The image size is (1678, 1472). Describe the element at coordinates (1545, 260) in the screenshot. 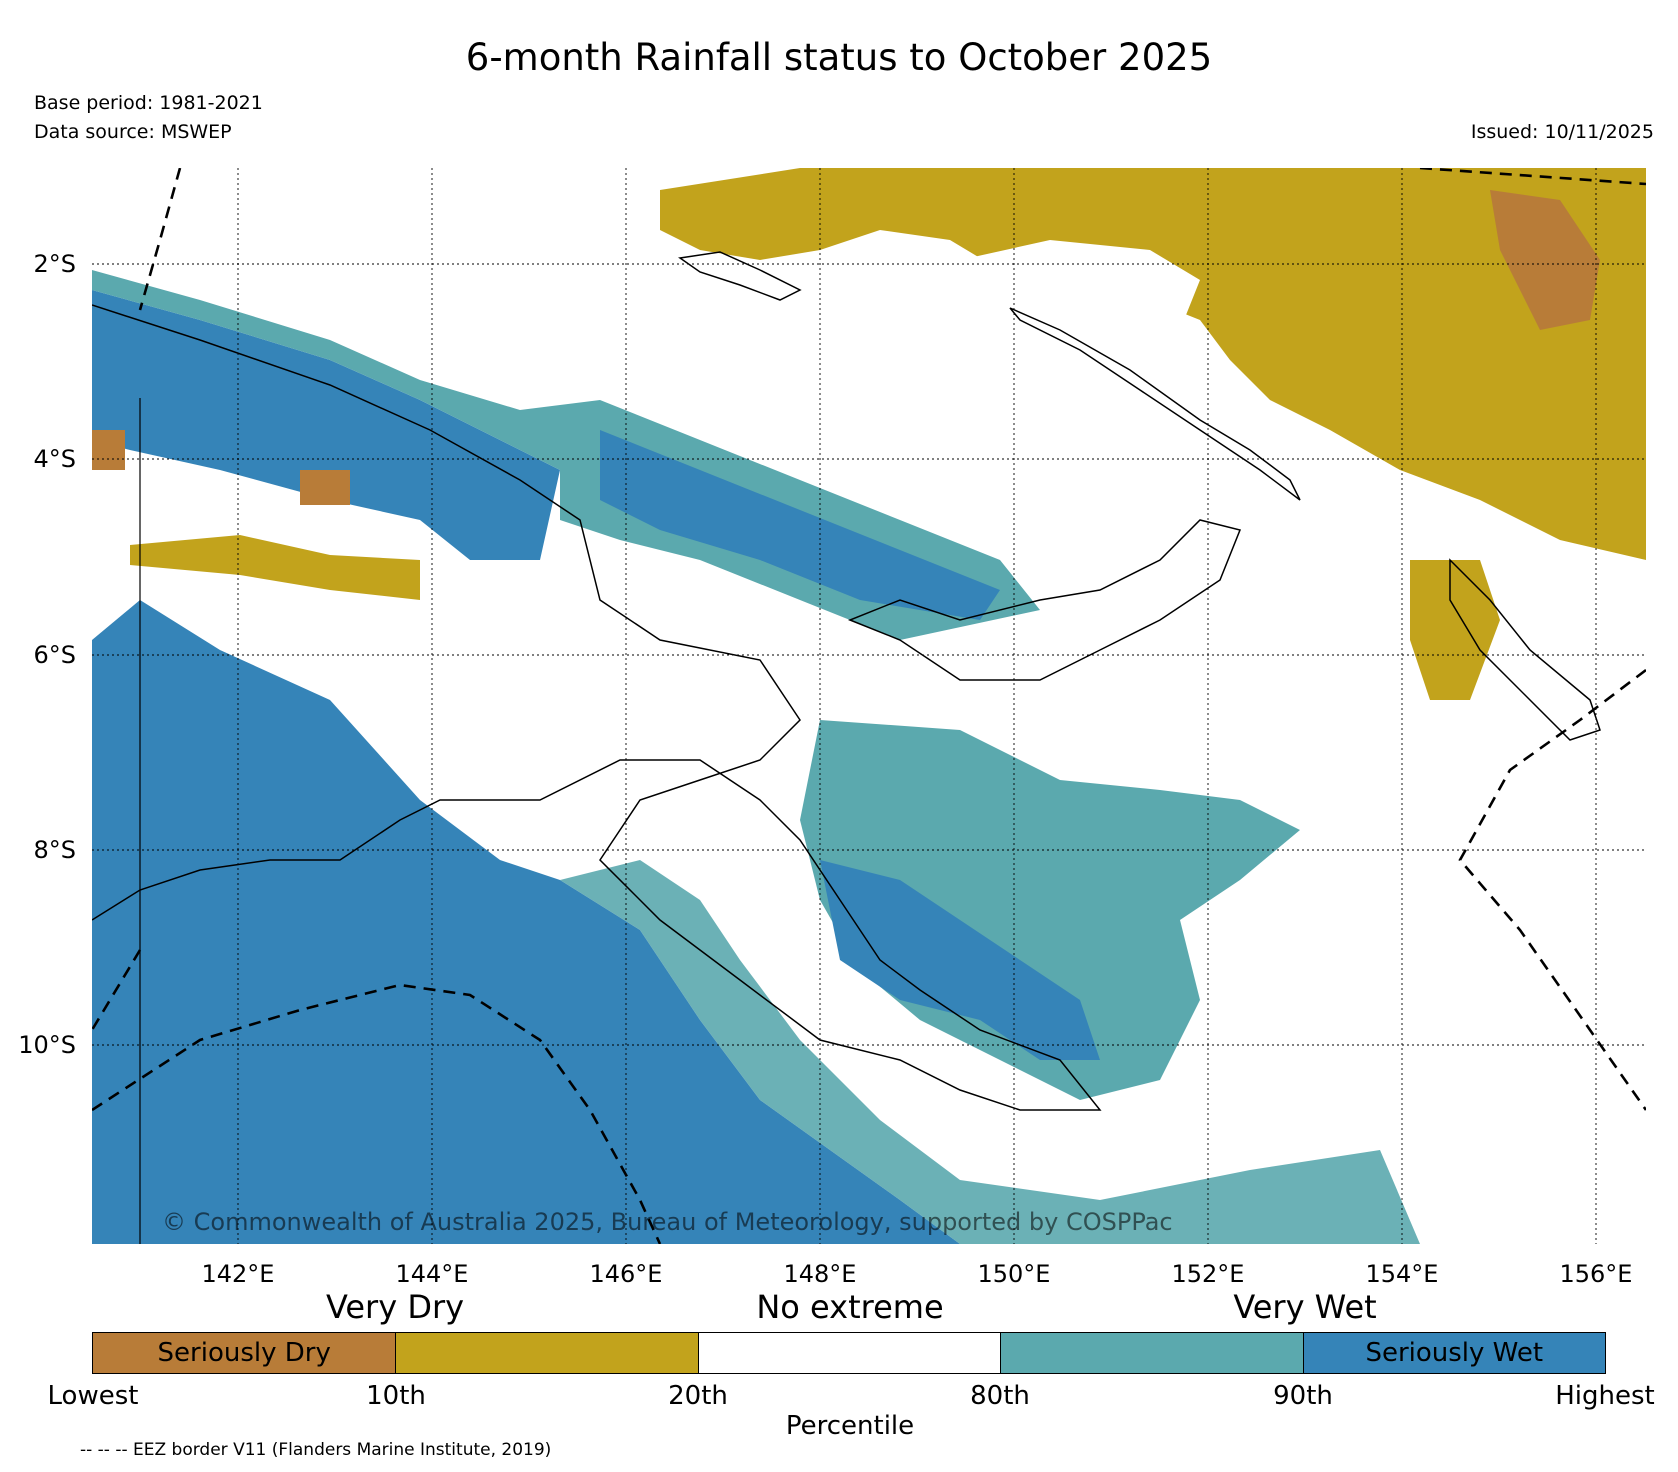

I see `seriously-dry-patch-ne` at that location.